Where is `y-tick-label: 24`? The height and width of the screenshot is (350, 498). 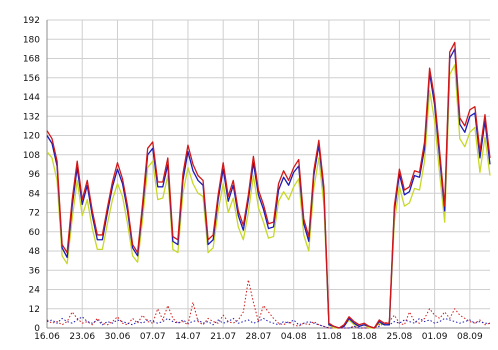
y-tick-label: 24 is located at coordinates (35, 291).